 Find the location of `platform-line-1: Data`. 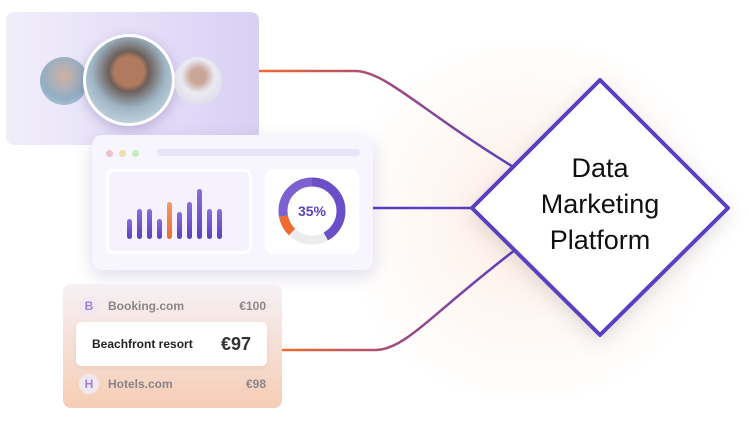

platform-line-1: Data is located at coordinates (600, 168).